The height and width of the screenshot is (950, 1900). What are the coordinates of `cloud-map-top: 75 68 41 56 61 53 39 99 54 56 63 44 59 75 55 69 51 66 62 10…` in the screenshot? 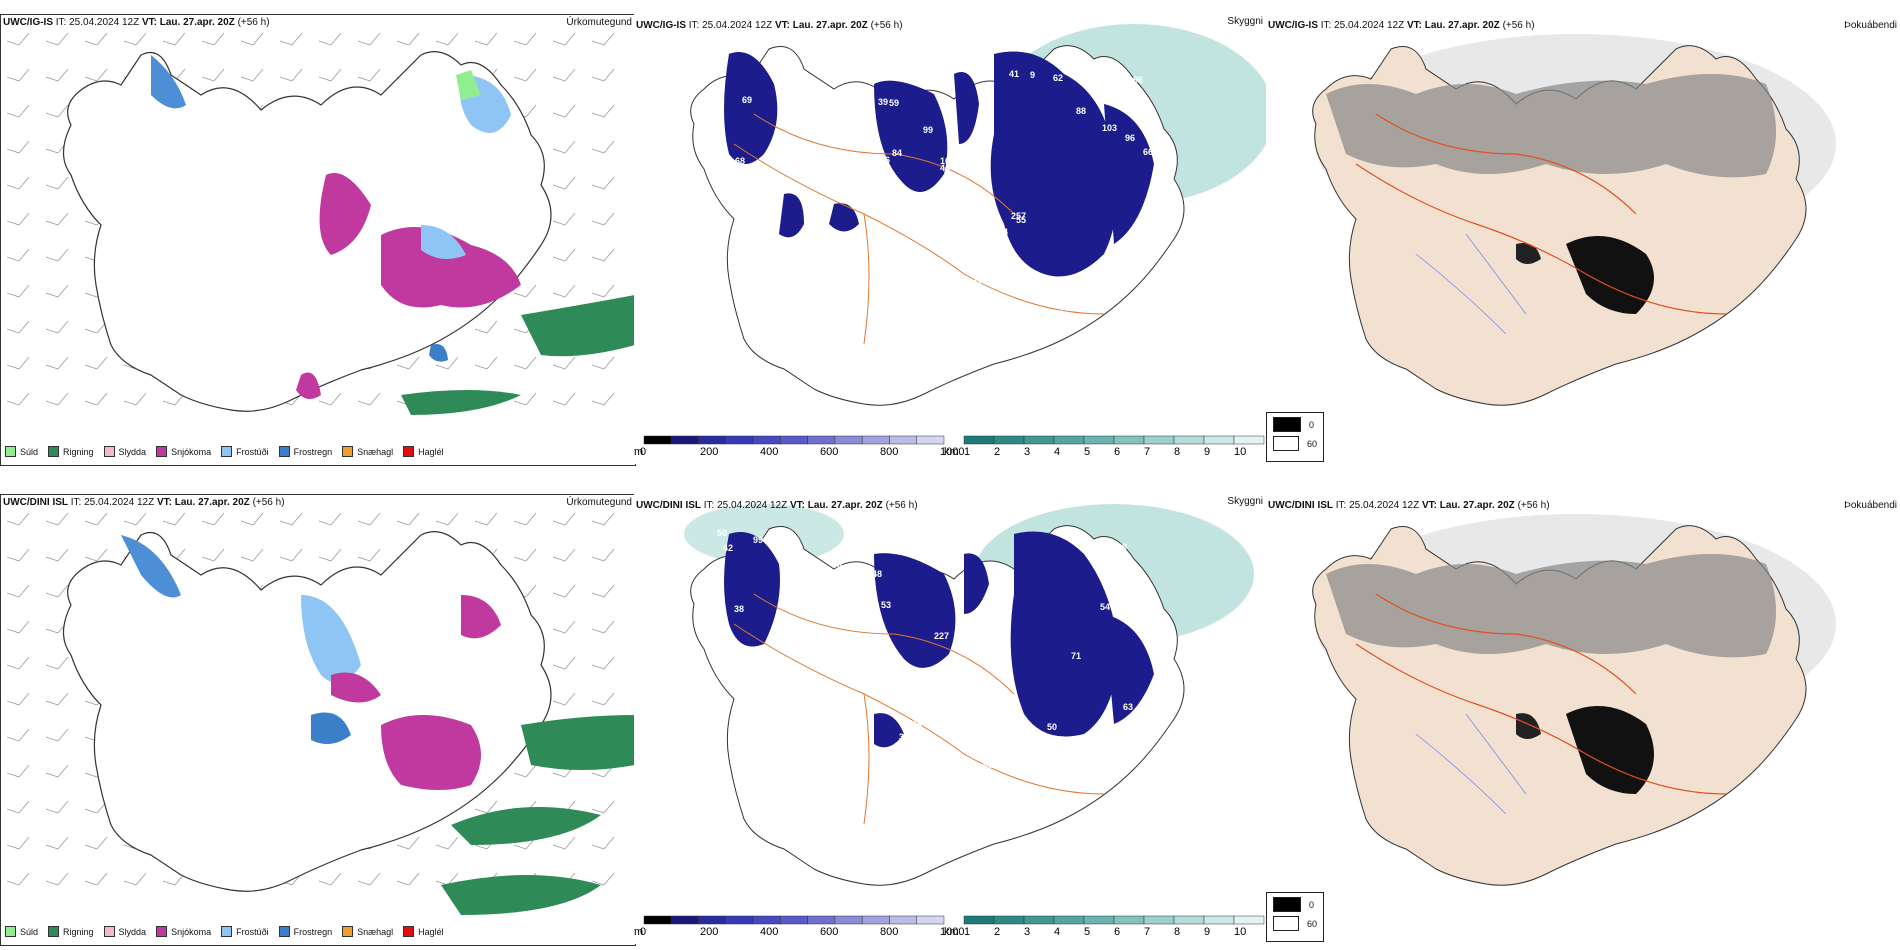 It's located at (978, 215).